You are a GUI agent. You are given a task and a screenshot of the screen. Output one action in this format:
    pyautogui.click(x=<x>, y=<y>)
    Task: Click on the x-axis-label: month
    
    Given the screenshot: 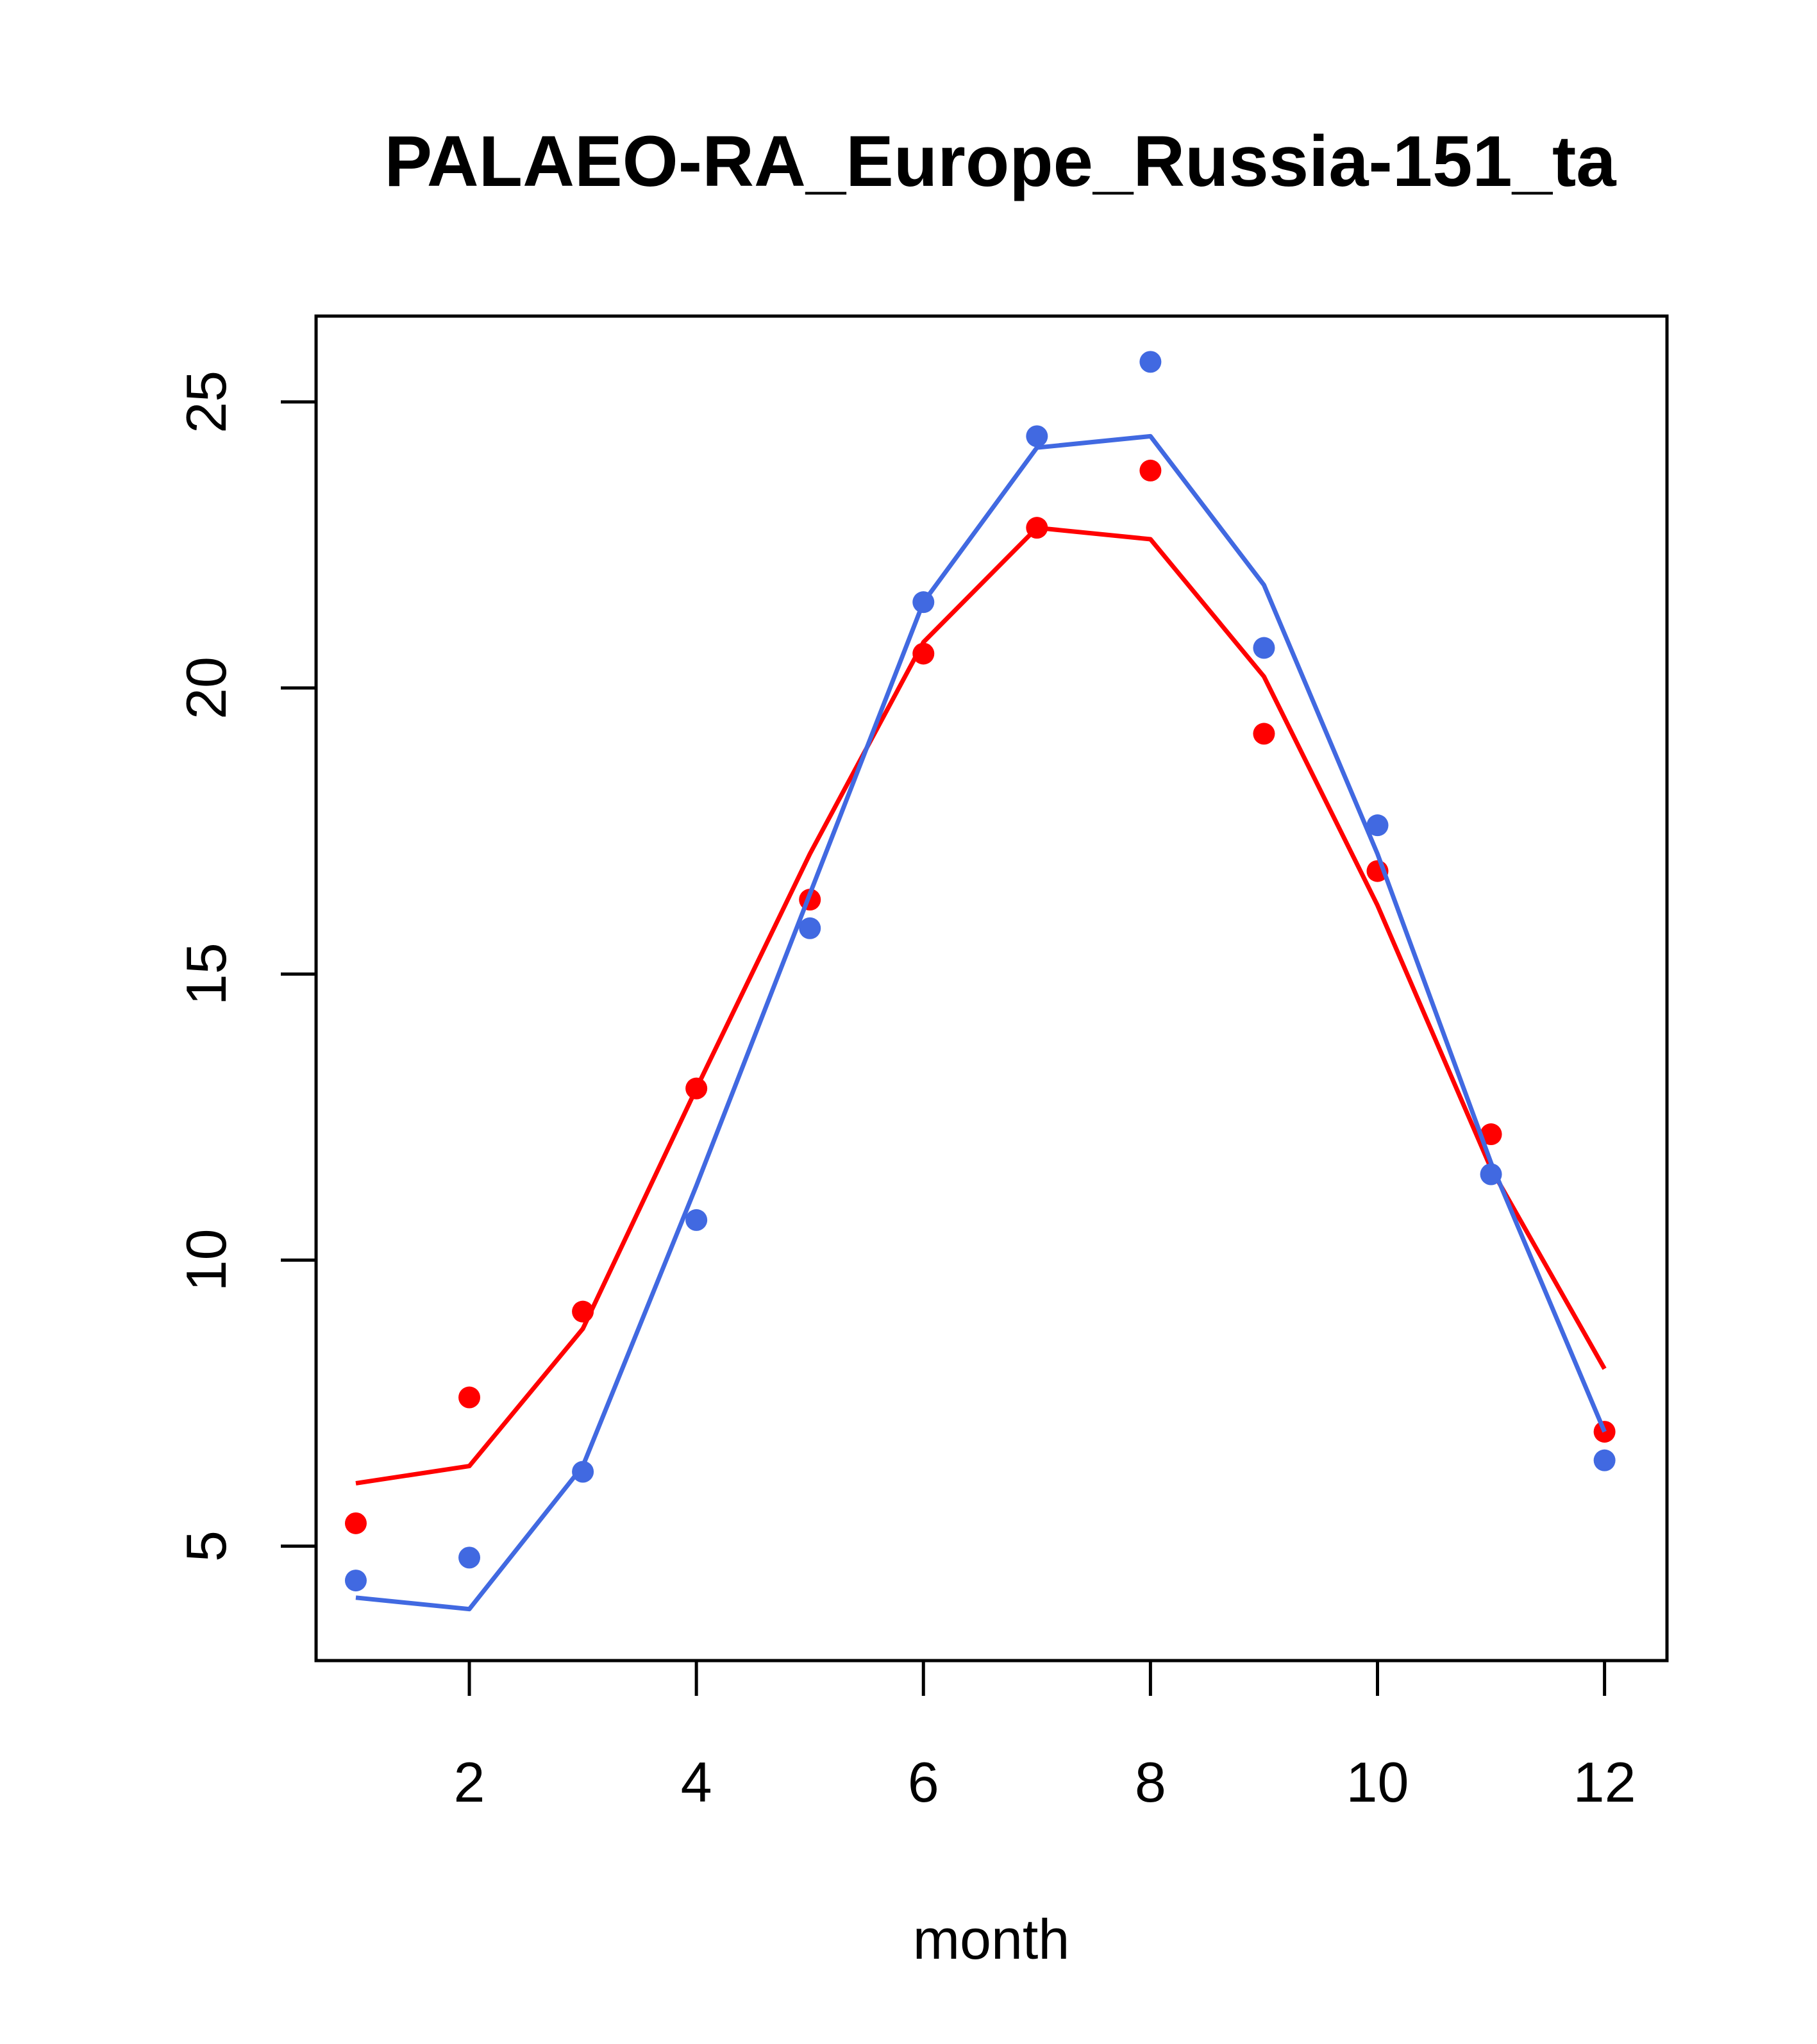 What is the action you would take?
    pyautogui.click(x=991, y=1939)
    